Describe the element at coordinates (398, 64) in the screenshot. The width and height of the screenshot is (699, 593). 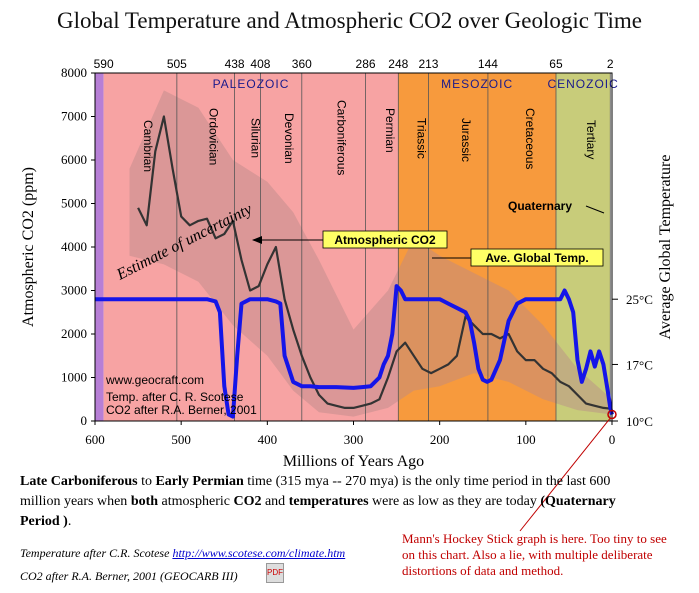
I see `top-boundary-label-6: 248` at that location.